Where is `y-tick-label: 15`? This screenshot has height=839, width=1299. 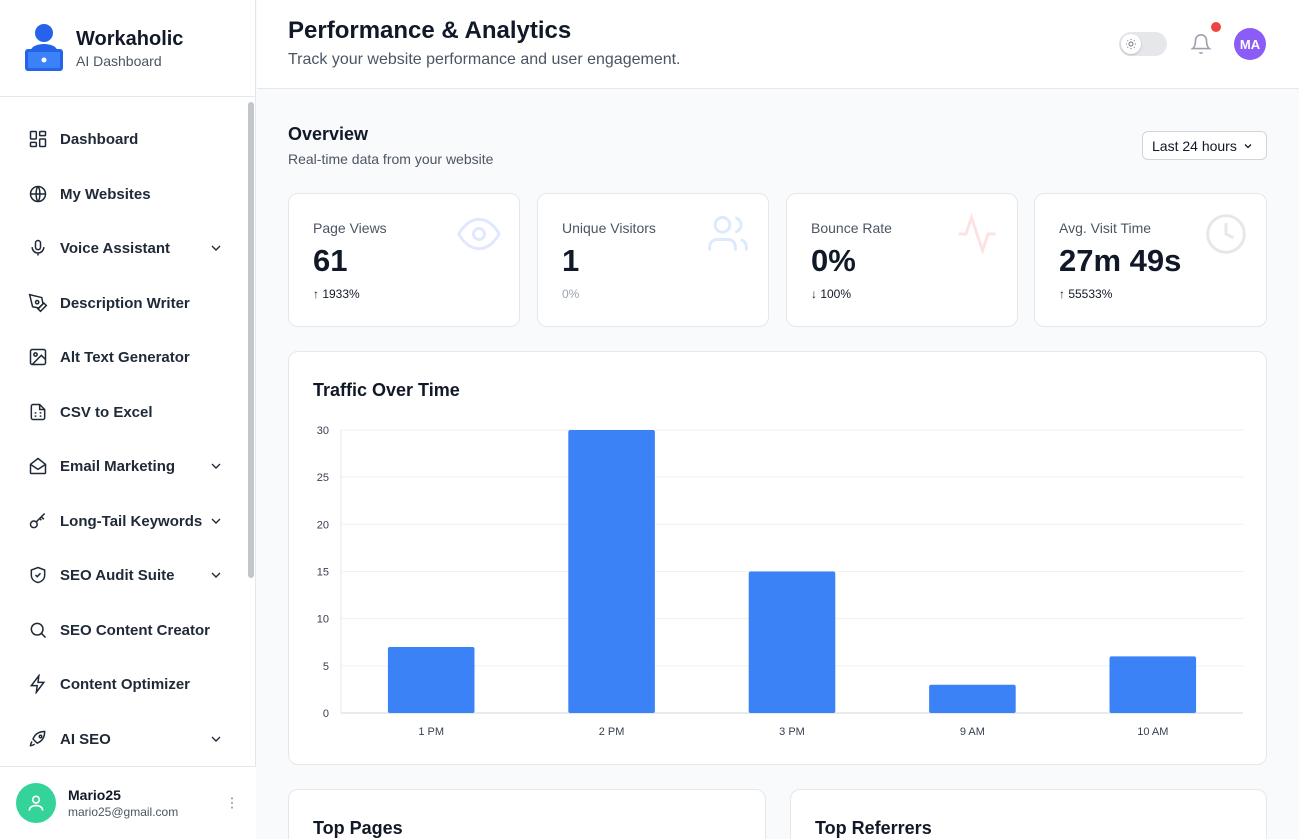
y-tick-label: 15 is located at coordinates (323, 573).